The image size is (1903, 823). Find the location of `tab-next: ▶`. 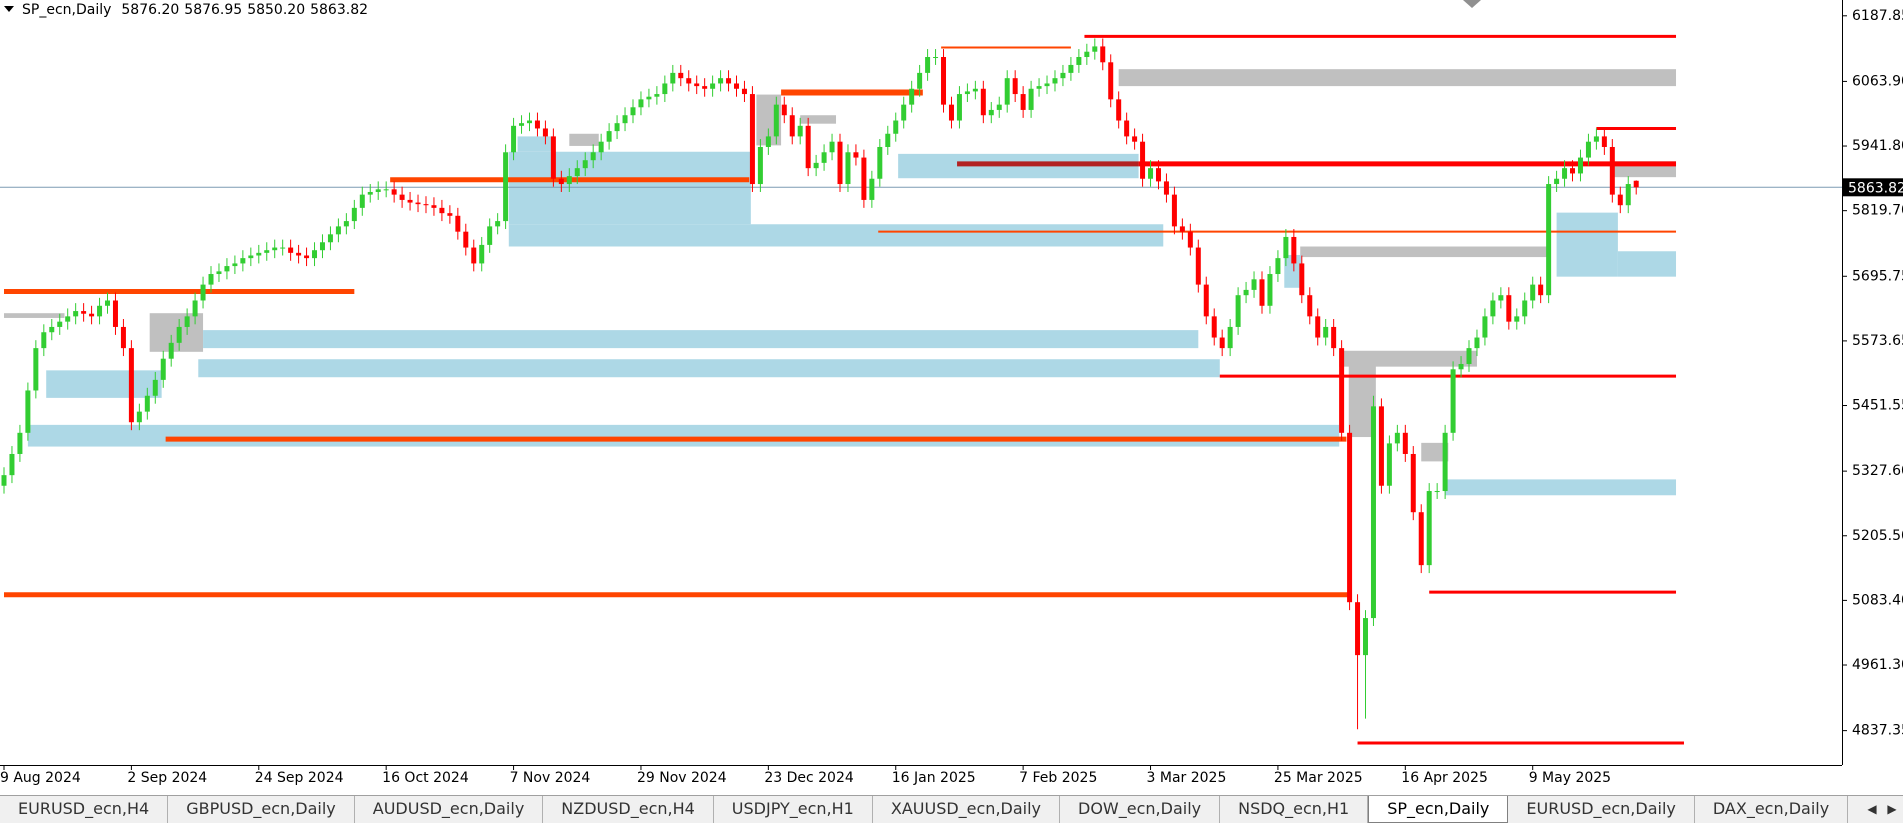

tab-next: ▶ is located at coordinates (1892, 809).